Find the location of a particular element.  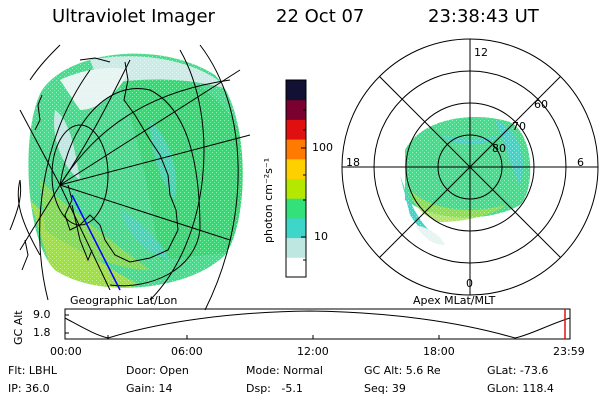

mode-status: Mode: Normal is located at coordinates (284, 370).